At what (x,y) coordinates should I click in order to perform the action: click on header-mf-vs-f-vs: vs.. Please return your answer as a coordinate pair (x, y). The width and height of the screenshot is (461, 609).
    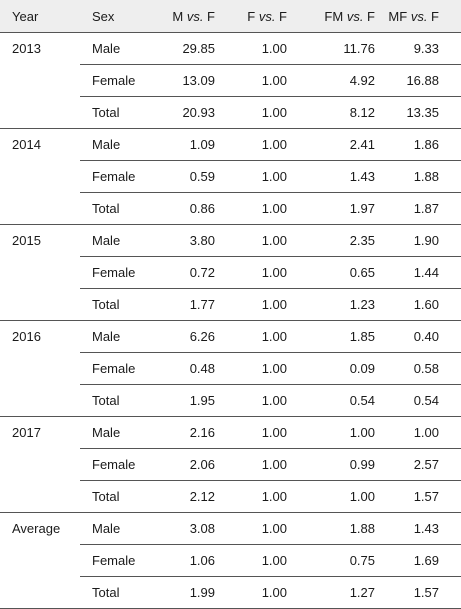
    Looking at the image, I should click on (419, 16).